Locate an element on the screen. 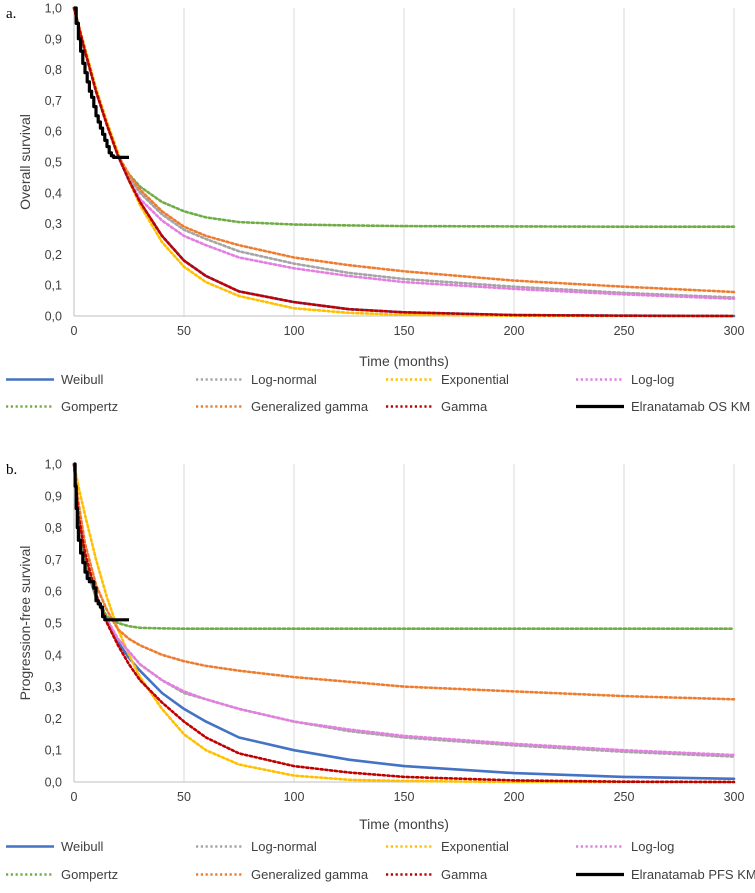 The image size is (755, 893). series-line-elranatamab-os-km is located at coordinates (101, 82).